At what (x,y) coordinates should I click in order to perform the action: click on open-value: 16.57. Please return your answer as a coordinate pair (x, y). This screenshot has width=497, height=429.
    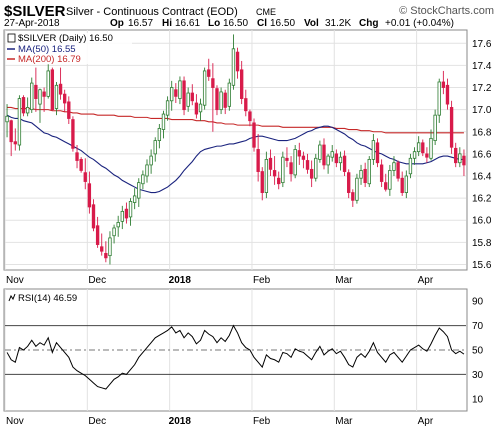
    Looking at the image, I should click on (140, 23).